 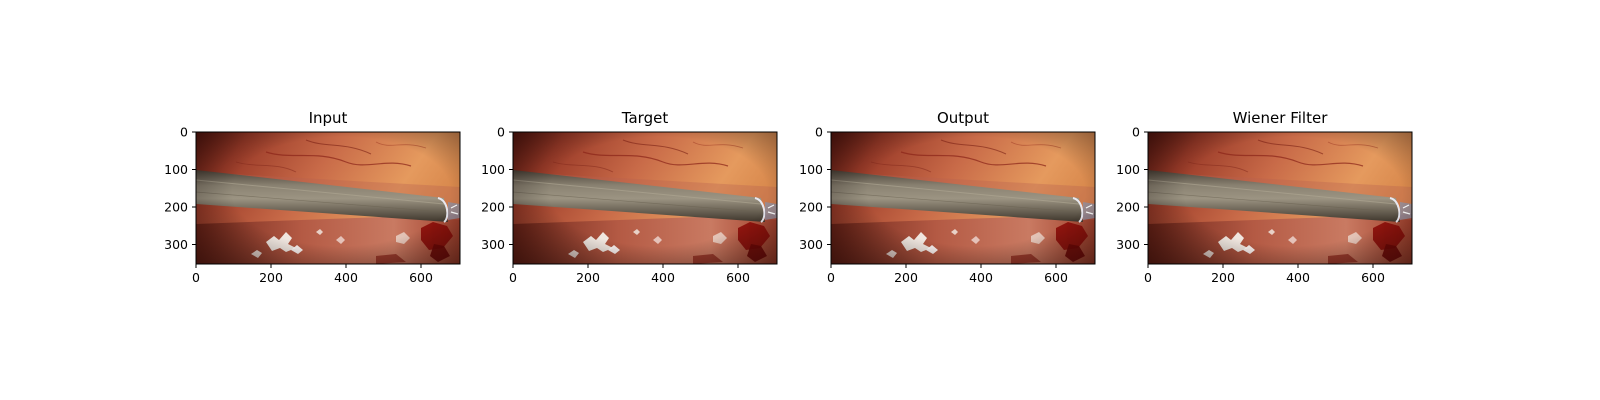 I want to click on panel-wiener-filter-title: Wiener Filter, so click(x=1281, y=118).